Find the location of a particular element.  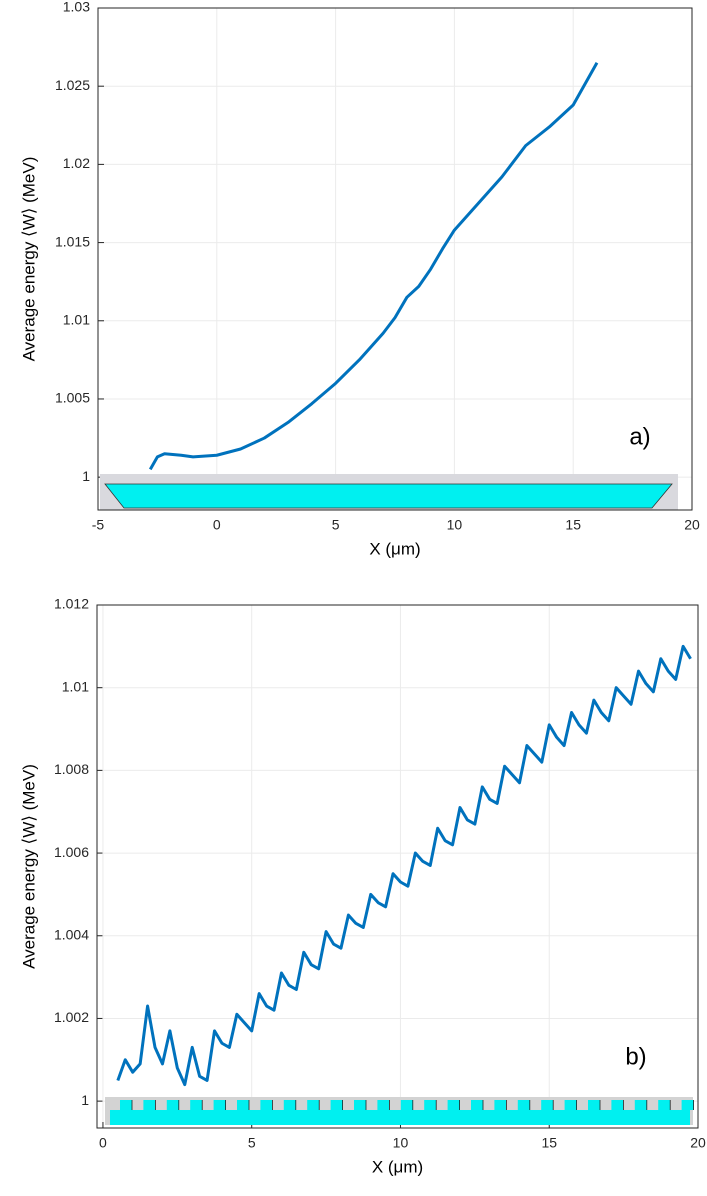

y-tick-label: 1.025 is located at coordinates (72, 85).